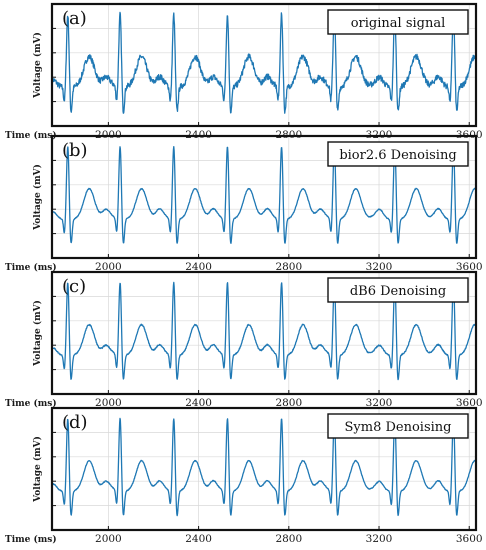  I want to click on legend-label: dB6 Denoising, so click(398, 291).